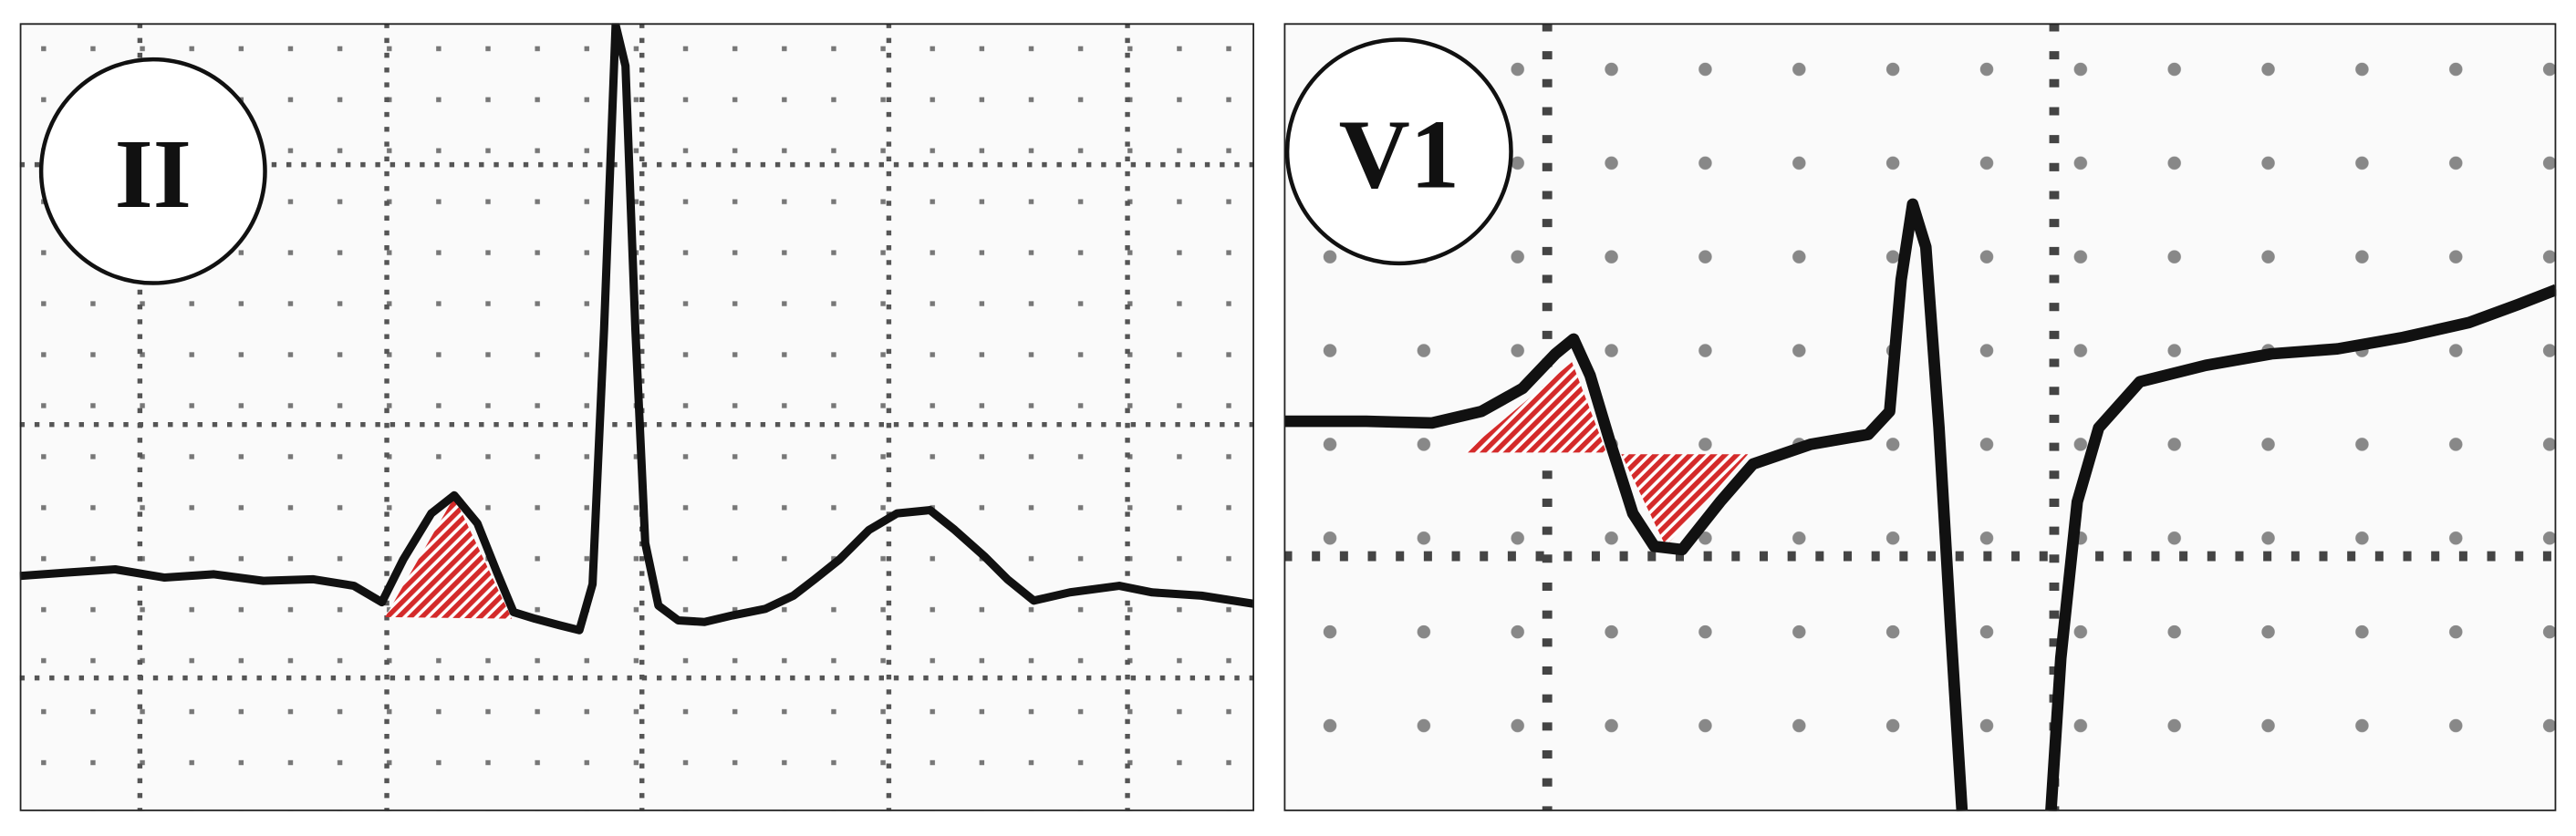 The width and height of the screenshot is (2576, 836). I want to click on lead-badge: II, so click(152, 171).